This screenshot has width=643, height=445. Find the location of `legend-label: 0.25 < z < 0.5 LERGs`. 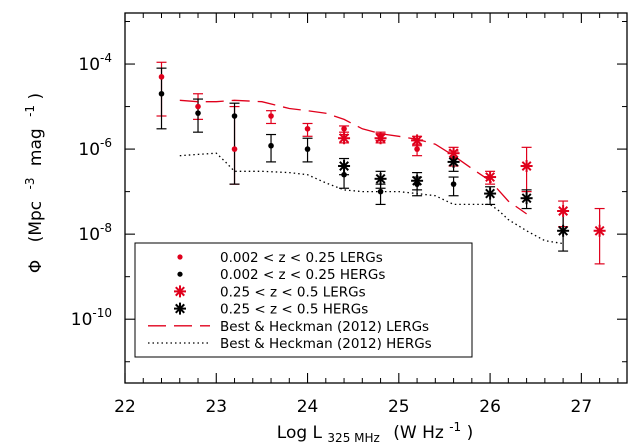

legend-label: 0.25 < z < 0.5 LERGs is located at coordinates (293, 292).